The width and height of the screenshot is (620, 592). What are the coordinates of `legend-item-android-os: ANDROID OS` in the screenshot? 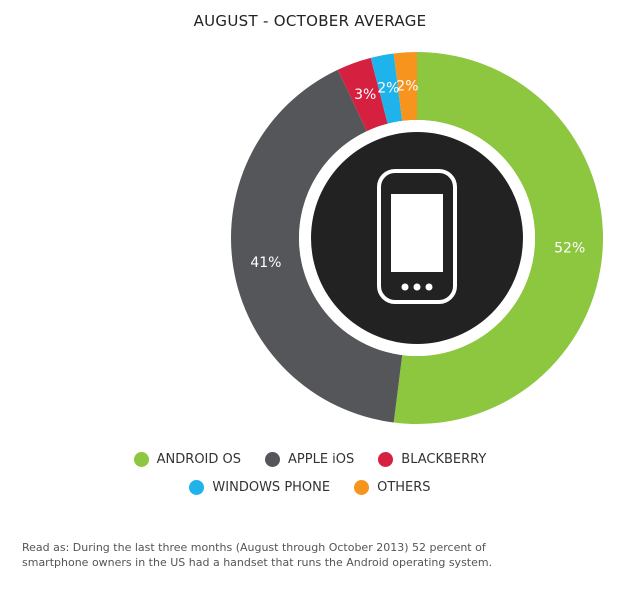 It's located at (187, 459).